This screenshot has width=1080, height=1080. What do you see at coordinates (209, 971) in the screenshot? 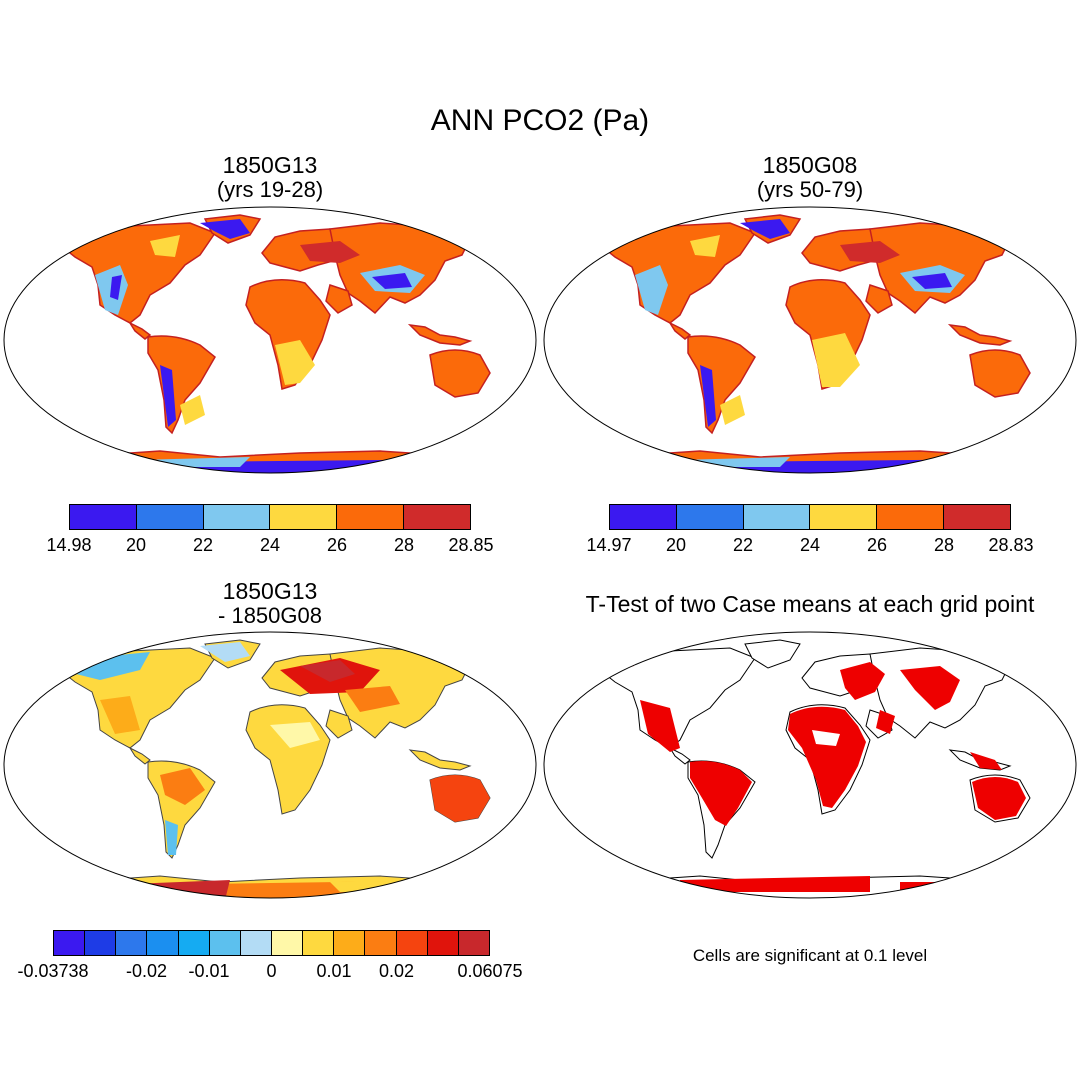
I see `colorbar-tick-label: -0.01` at bounding box center [209, 971].